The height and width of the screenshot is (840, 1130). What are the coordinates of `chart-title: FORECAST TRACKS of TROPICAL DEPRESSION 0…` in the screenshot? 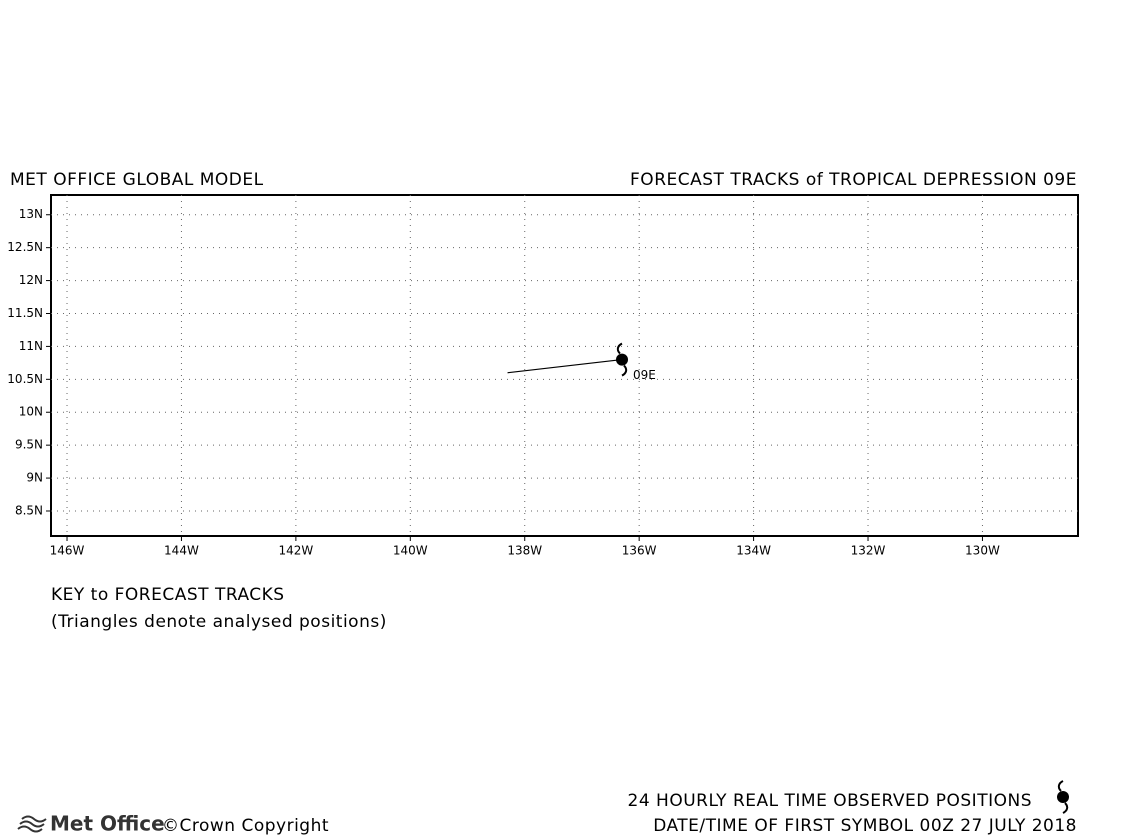 It's located at (853, 180).